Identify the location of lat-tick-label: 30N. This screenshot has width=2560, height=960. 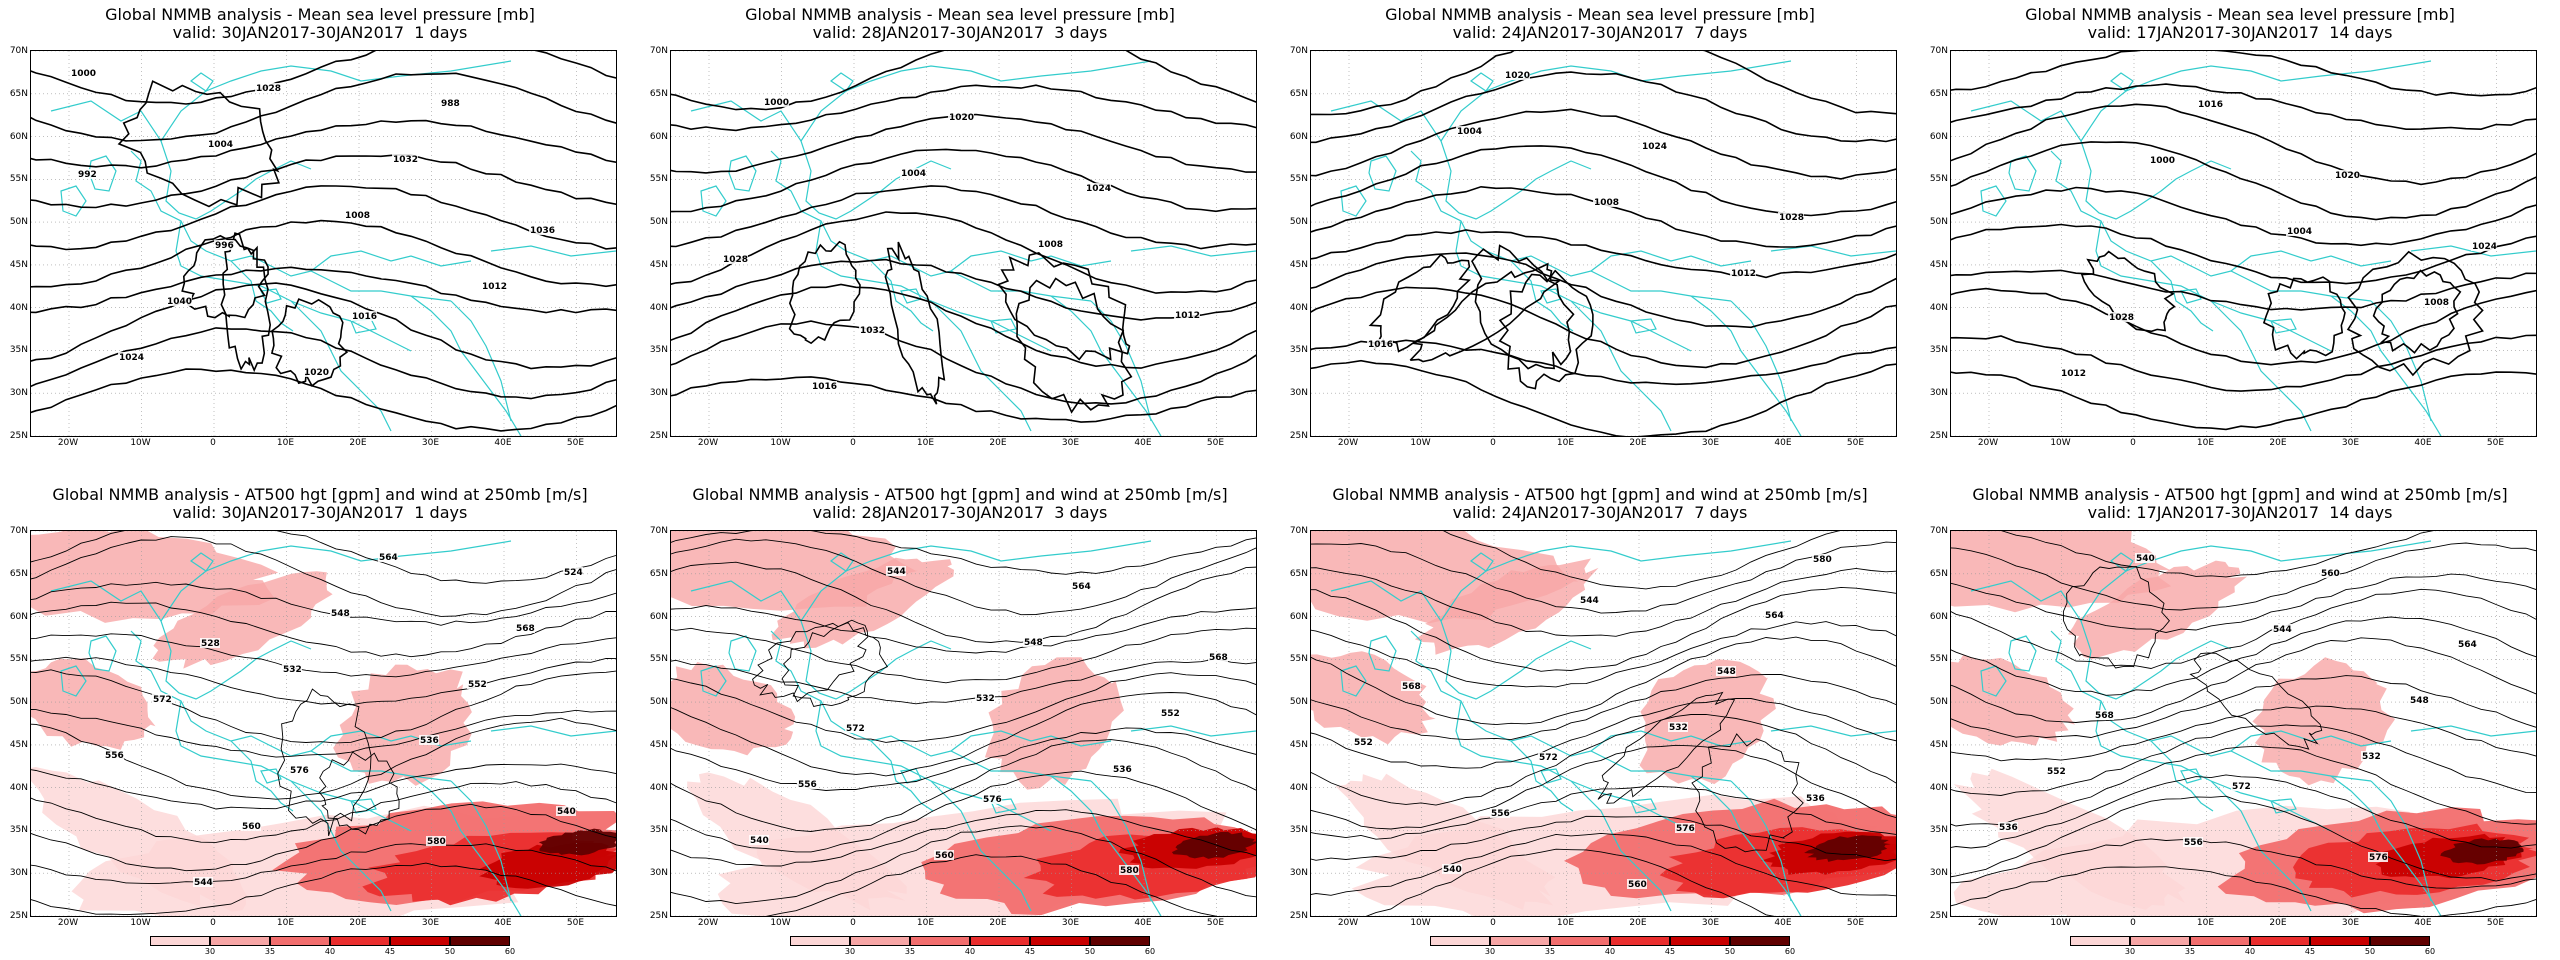
(18, 873).